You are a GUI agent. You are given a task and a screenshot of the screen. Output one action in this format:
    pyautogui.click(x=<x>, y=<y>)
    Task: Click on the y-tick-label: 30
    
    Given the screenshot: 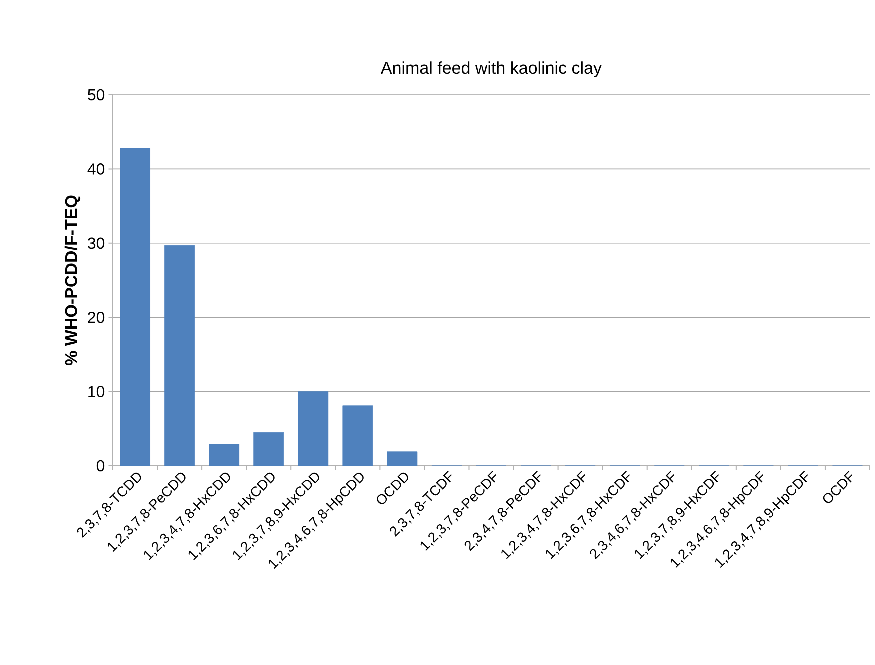 What is the action you would take?
    pyautogui.click(x=96, y=244)
    